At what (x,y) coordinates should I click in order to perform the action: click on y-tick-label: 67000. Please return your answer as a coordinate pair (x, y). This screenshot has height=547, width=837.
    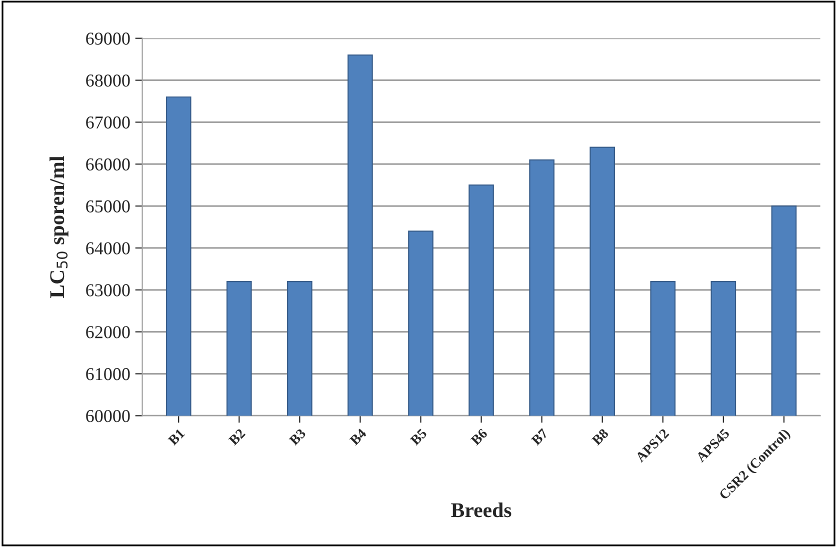
    Looking at the image, I should click on (108, 122).